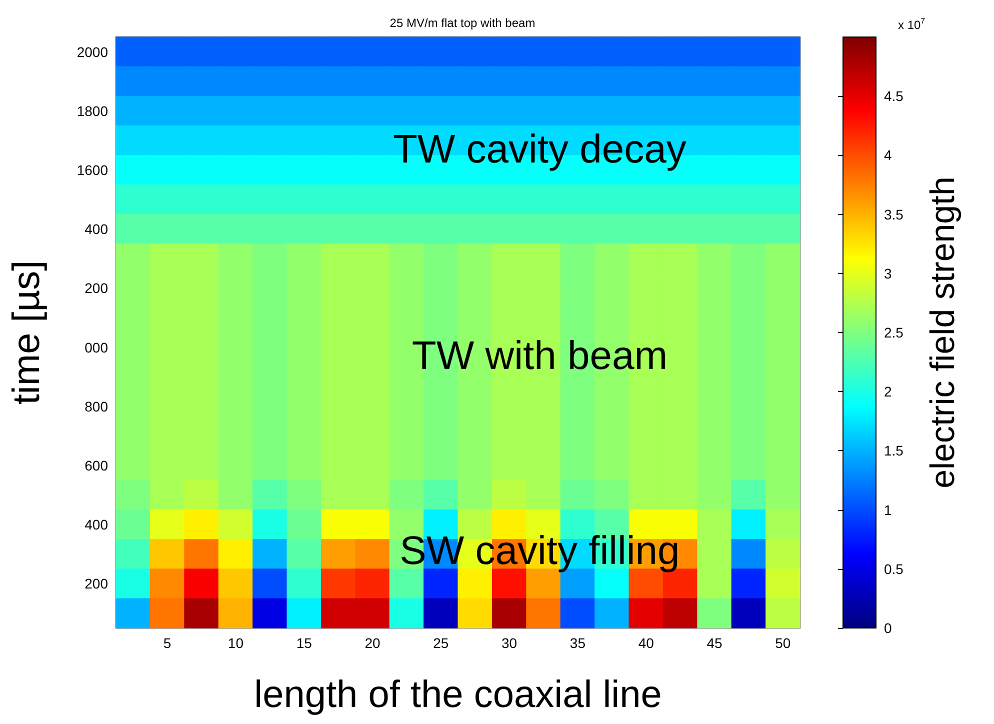 The height and width of the screenshot is (724, 994). I want to click on x-tick-label: 45, so click(714, 643).